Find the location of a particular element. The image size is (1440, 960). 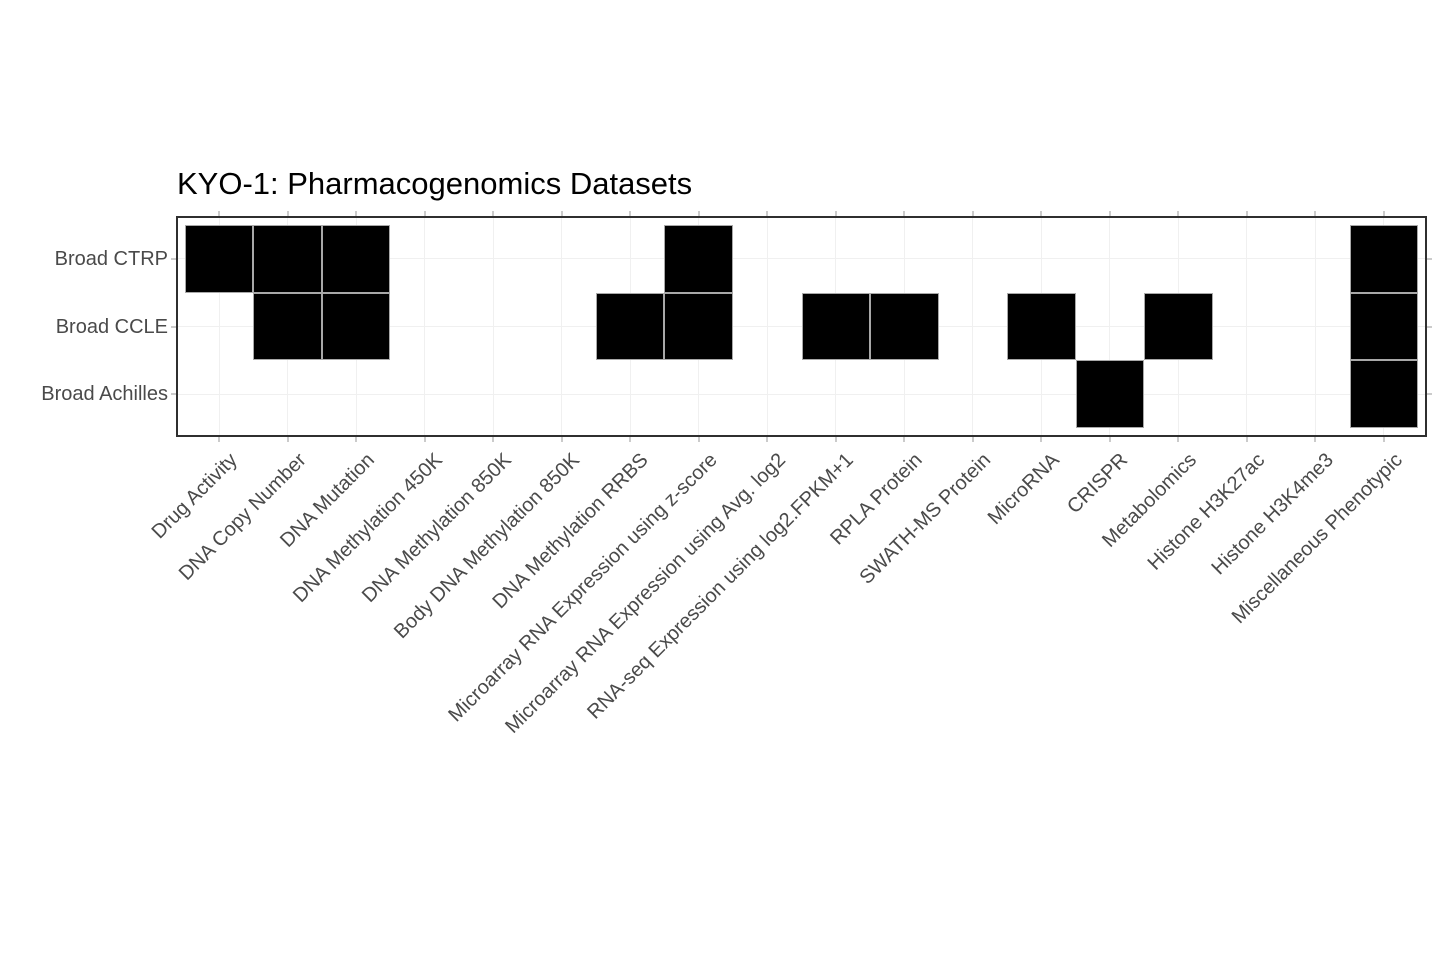

x-axis-label: CRISPR is located at coordinates (1098, 483).